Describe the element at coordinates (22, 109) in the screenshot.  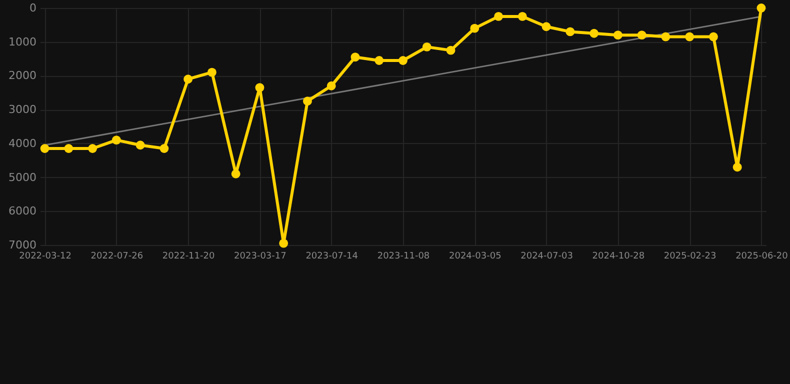
I see `y-tick-label: 3000` at that location.